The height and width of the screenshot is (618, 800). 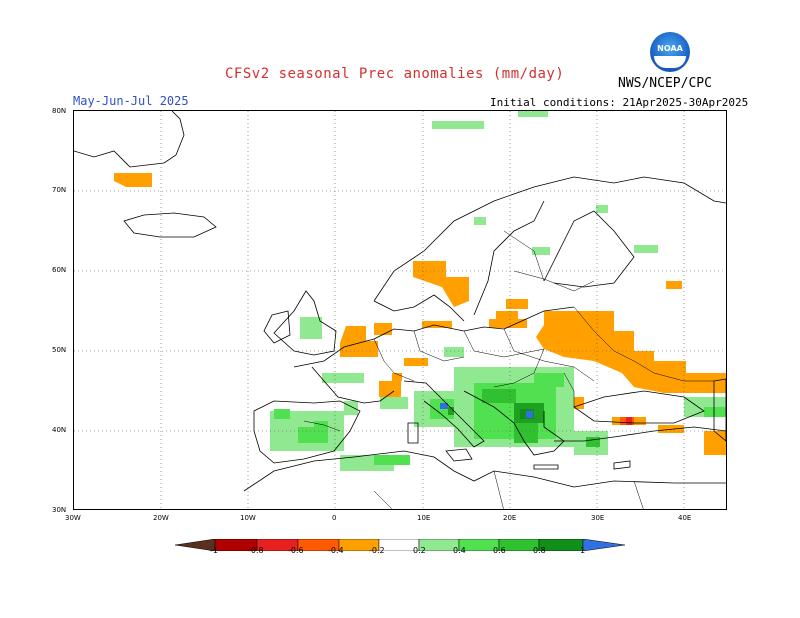 What do you see at coordinates (424, 518) in the screenshot?
I see `lon-label-10e: 10E` at bounding box center [424, 518].